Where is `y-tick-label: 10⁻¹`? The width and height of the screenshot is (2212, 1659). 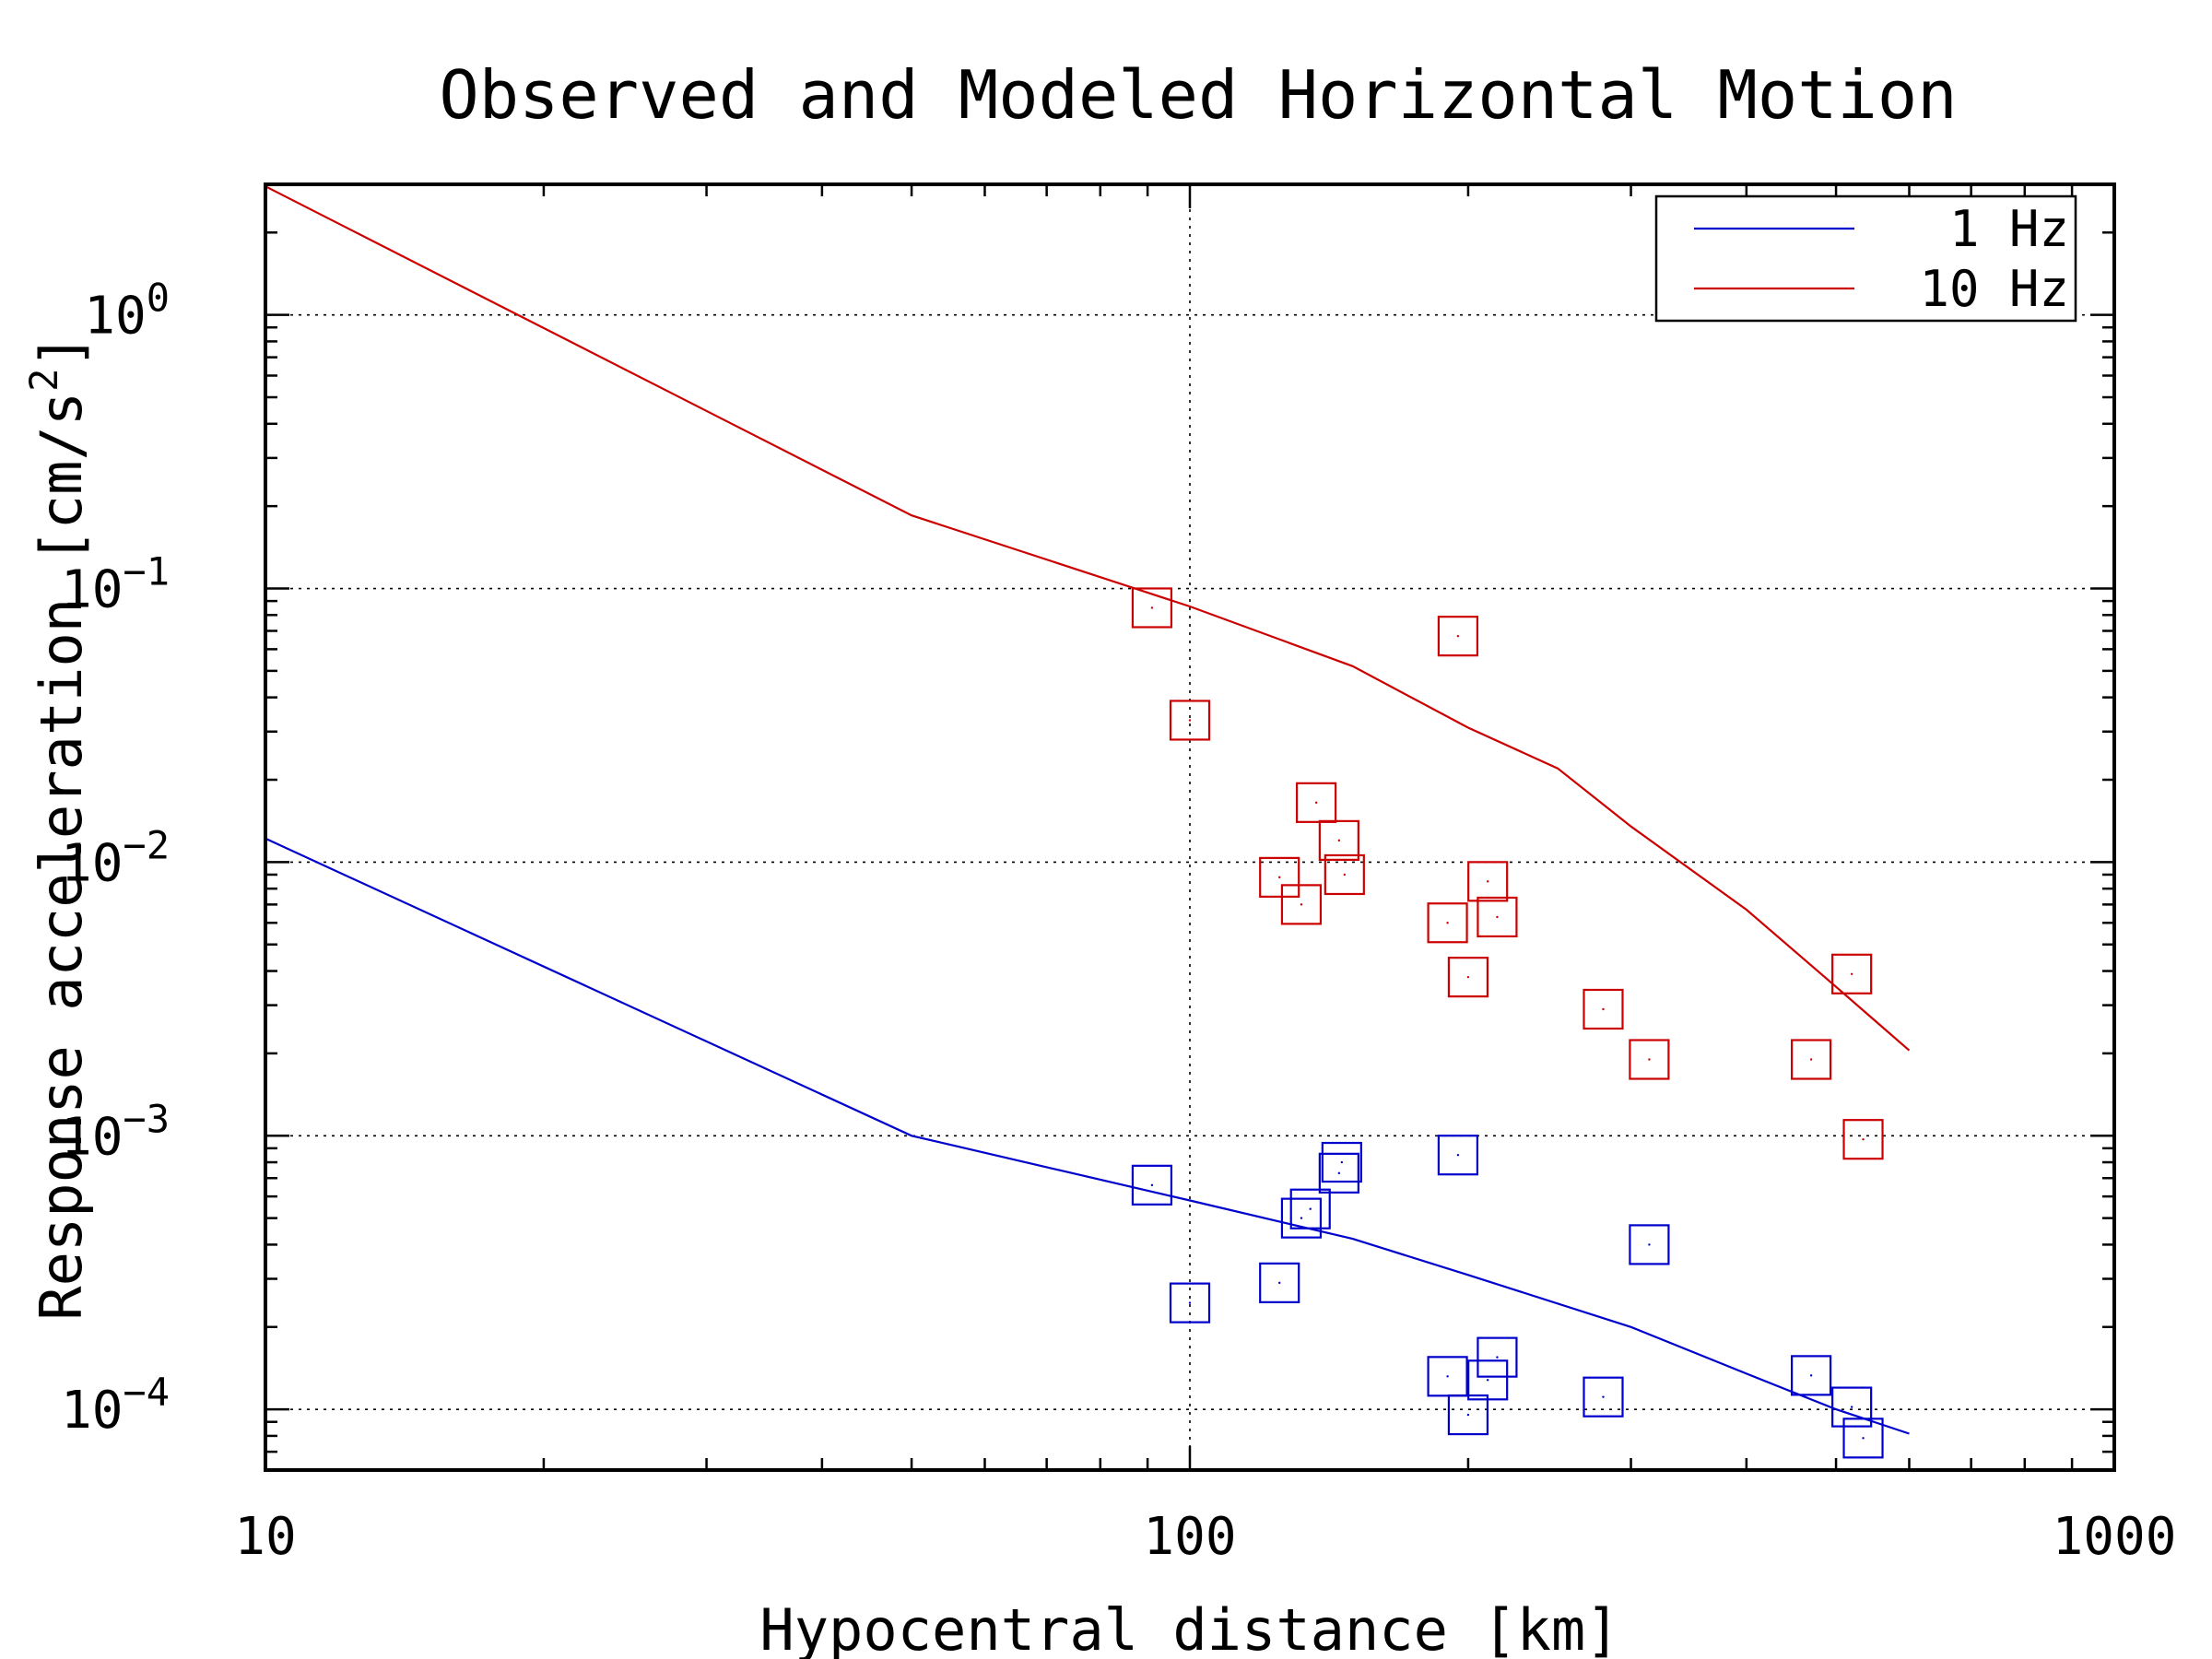
y-tick-label: 10⁻¹ is located at coordinates (115, 584).